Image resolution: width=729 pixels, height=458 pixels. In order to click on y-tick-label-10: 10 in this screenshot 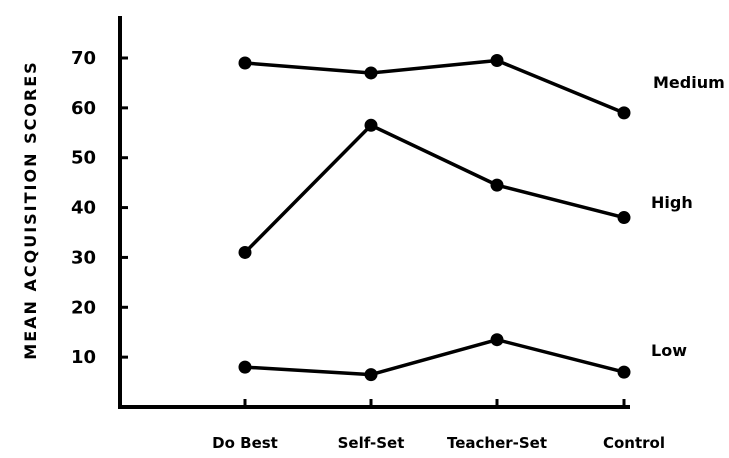, I will do `click(83, 357)`.